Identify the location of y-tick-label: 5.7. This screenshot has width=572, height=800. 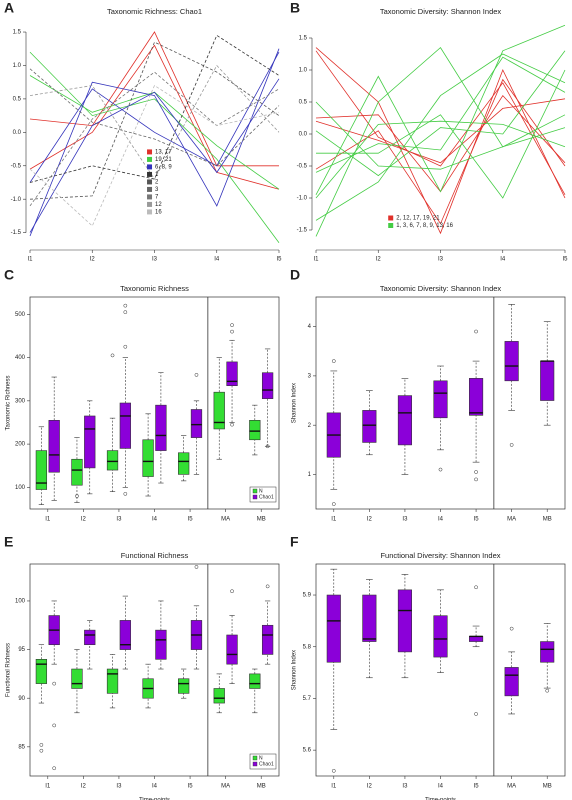
(307, 699).